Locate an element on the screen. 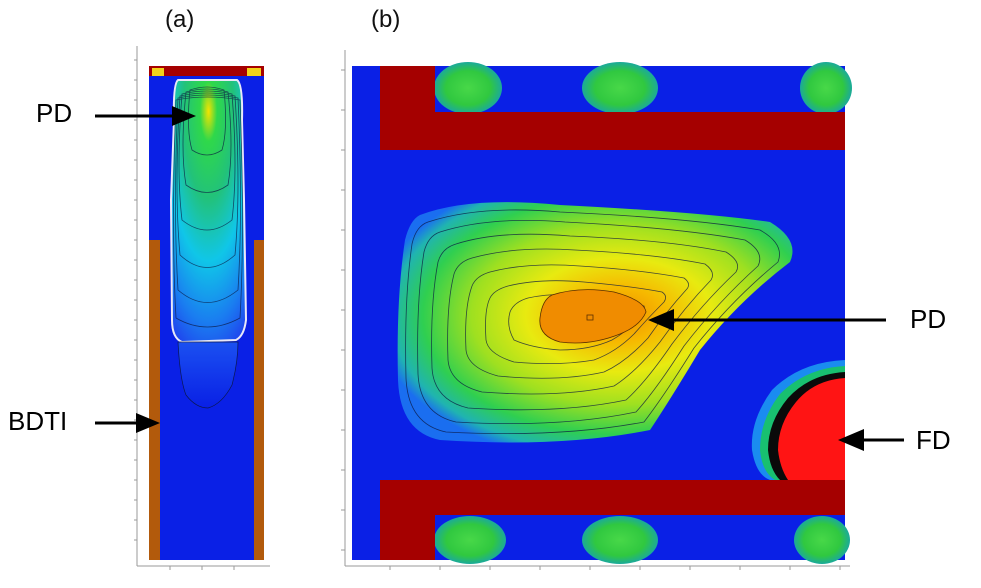  panel-a-contact-right is located at coordinates (254, 72).